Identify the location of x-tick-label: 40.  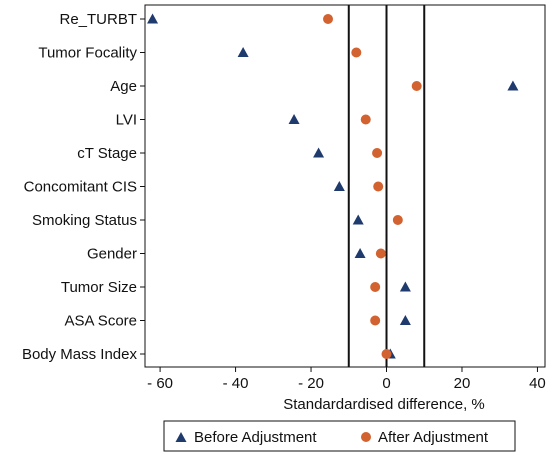
(537, 383).